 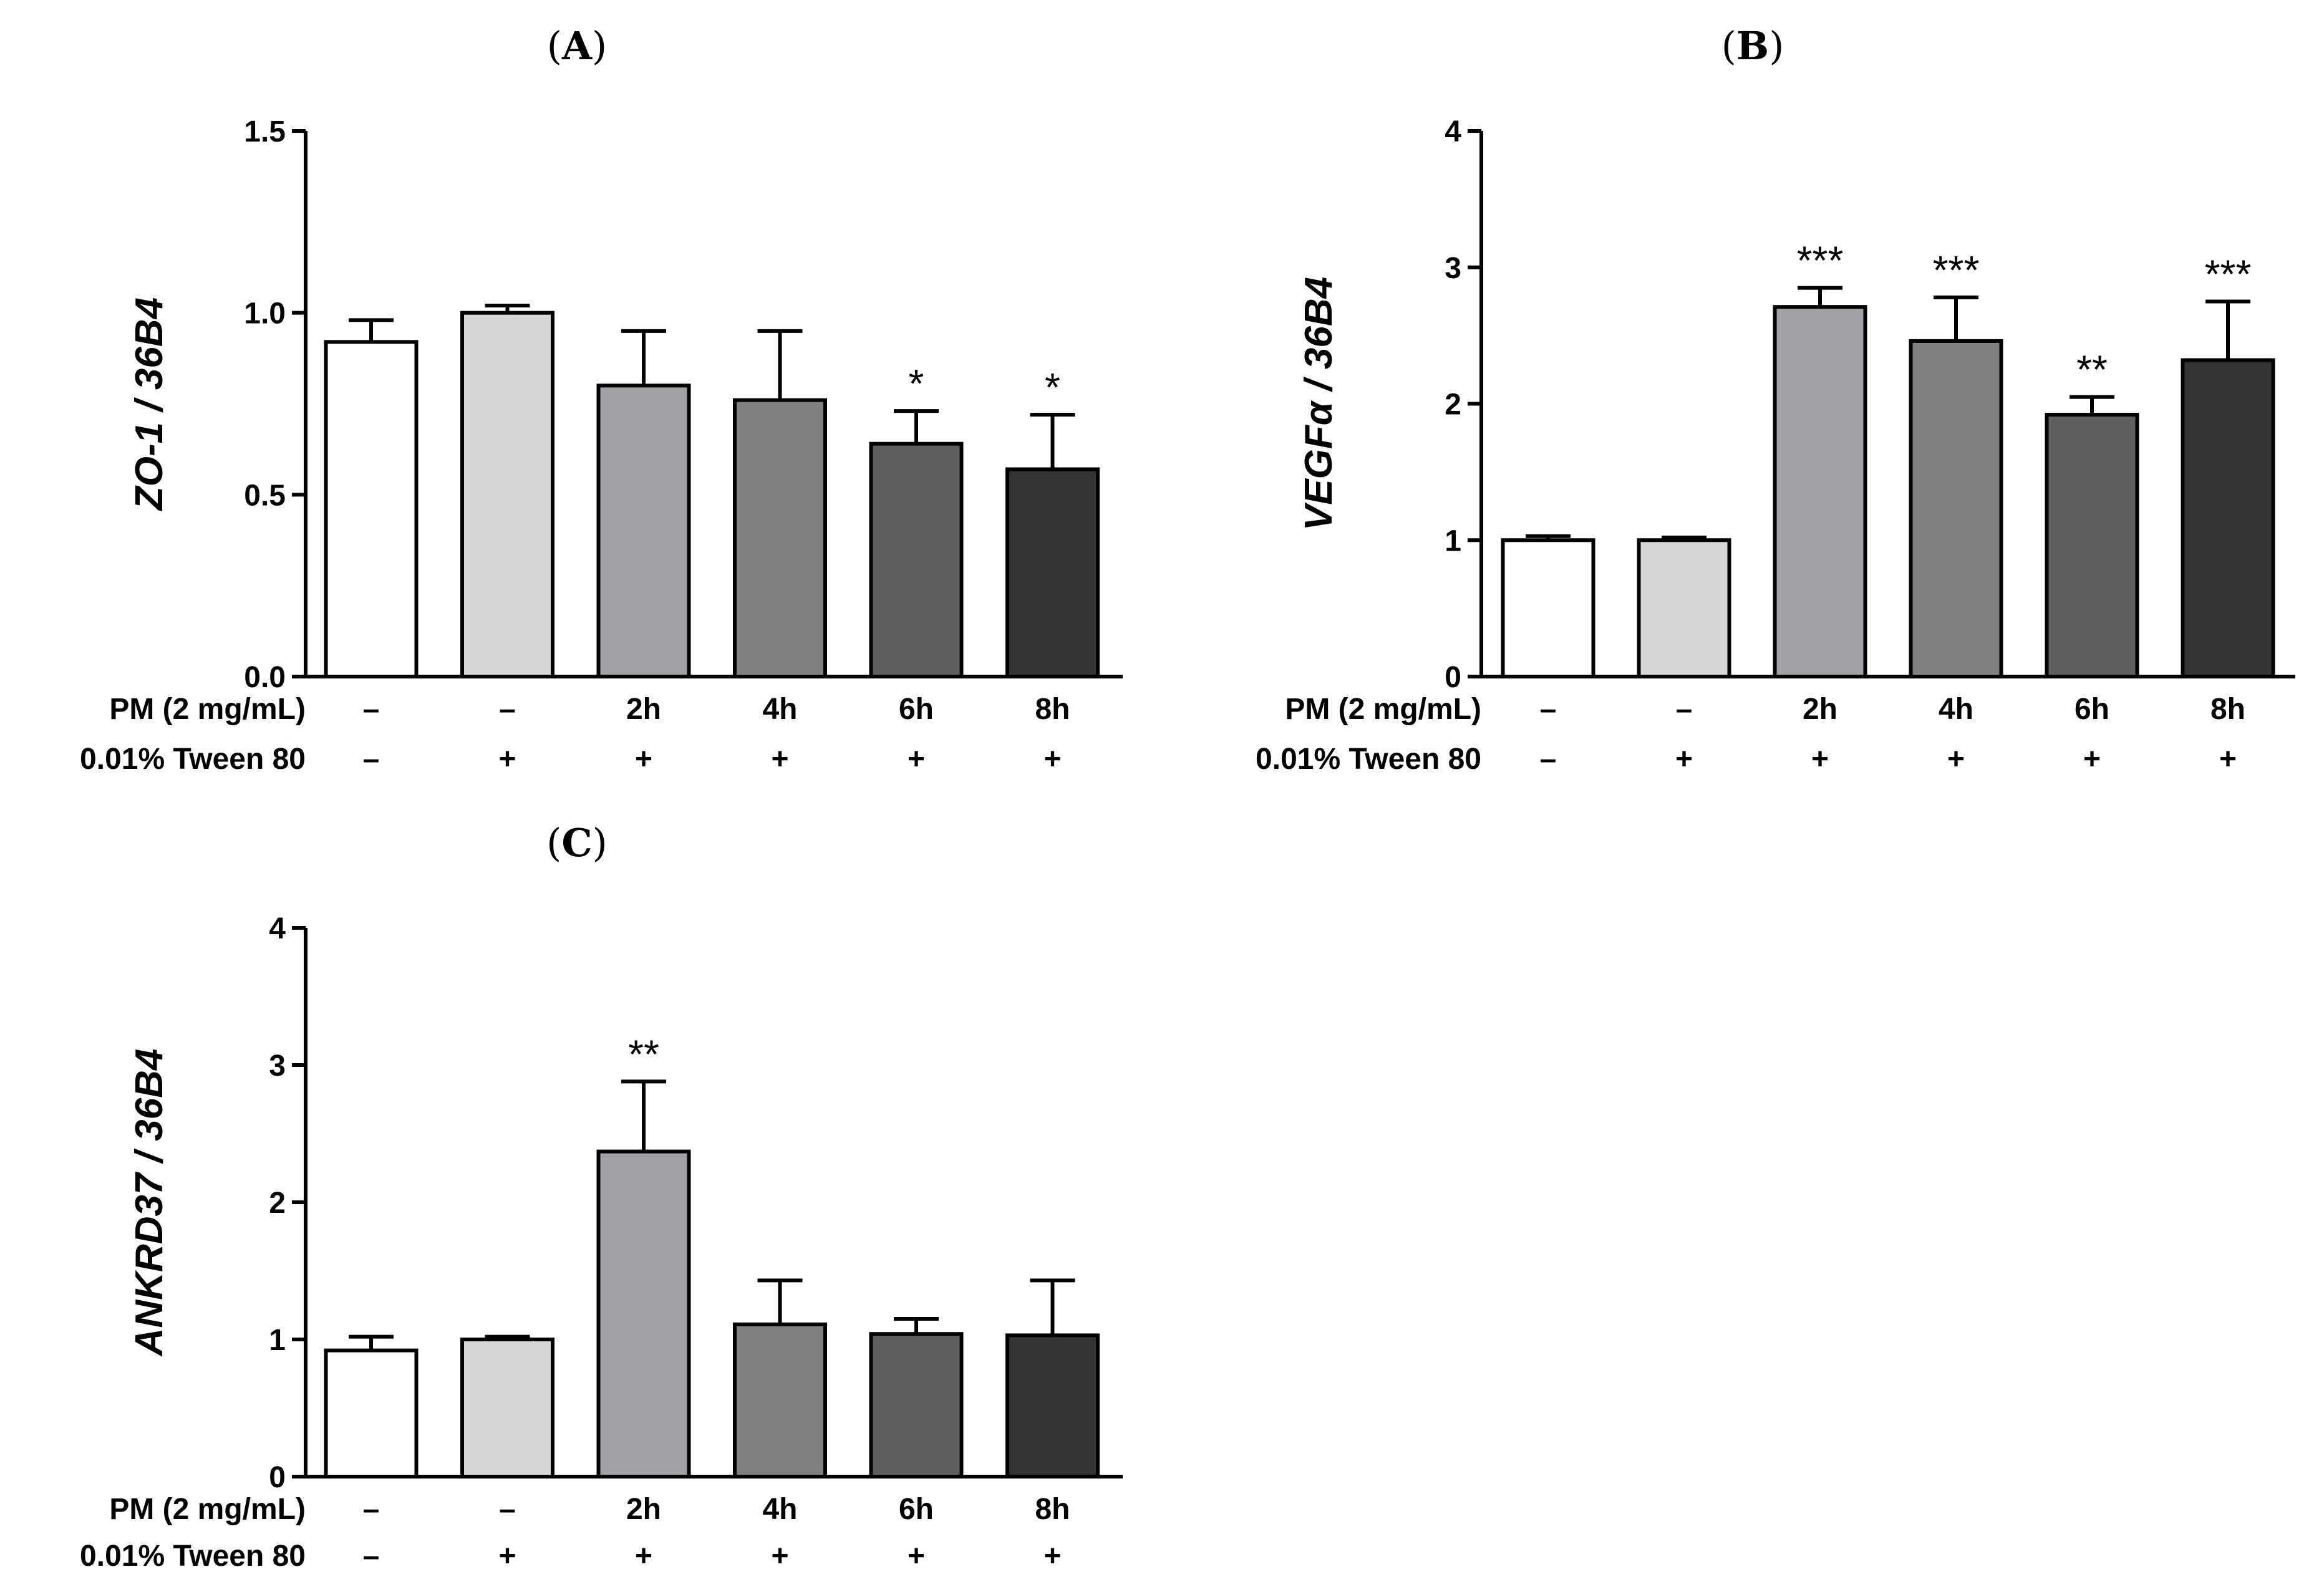 I want to click on panela-pm-value: 6h, so click(x=916, y=709).